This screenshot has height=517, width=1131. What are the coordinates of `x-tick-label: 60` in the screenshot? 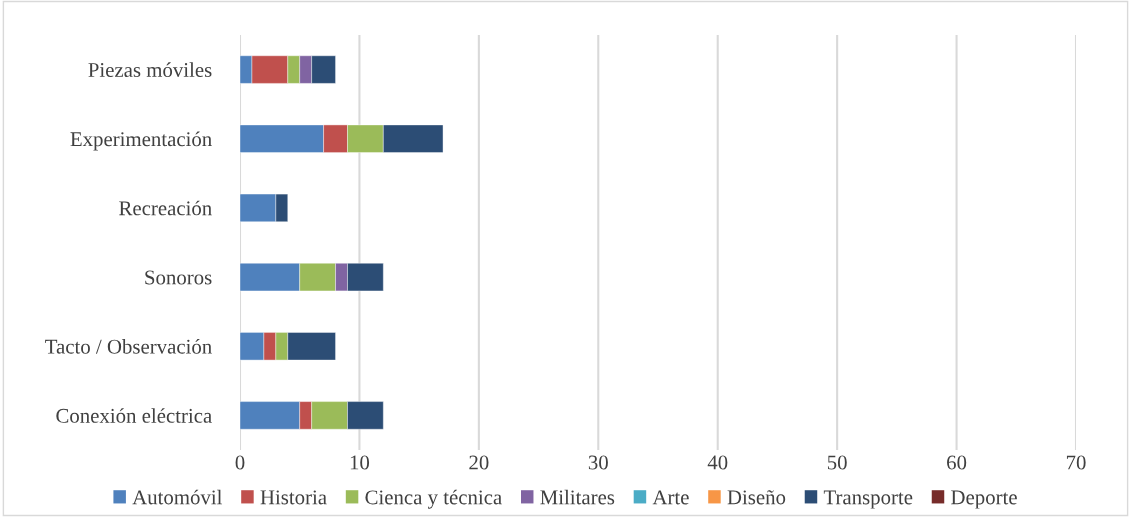 It's located at (957, 462).